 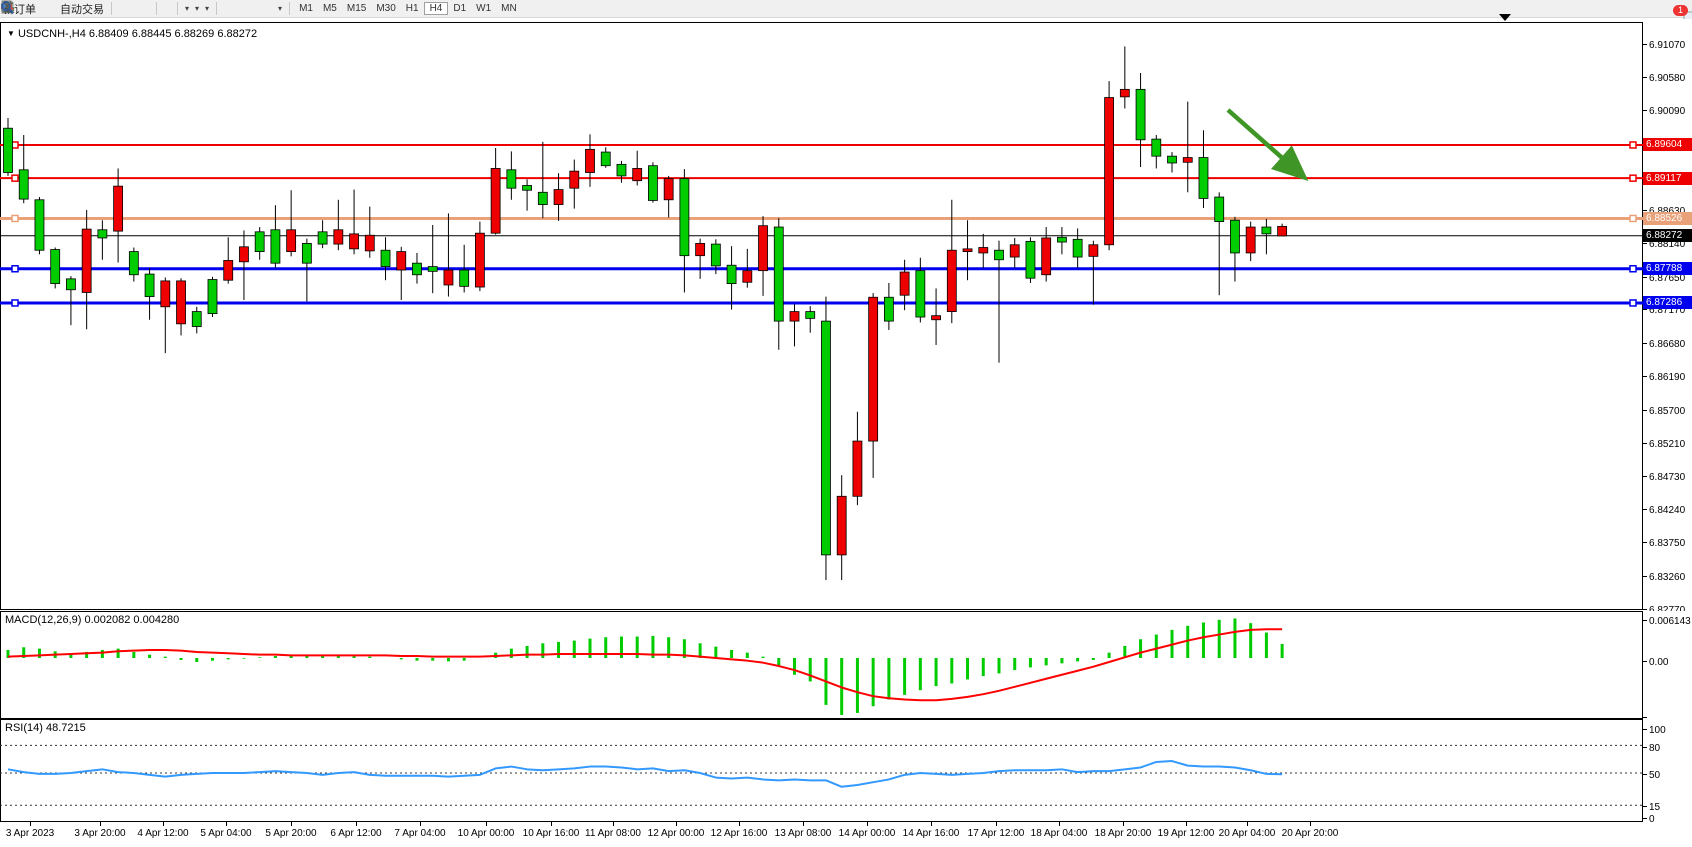 I want to click on time-label: 19 Apr 12:00, so click(x=1186, y=833).